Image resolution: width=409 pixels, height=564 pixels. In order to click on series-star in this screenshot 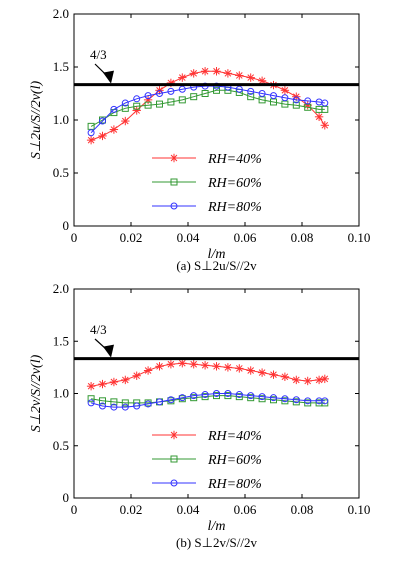, I will do `click(207, 106)`.